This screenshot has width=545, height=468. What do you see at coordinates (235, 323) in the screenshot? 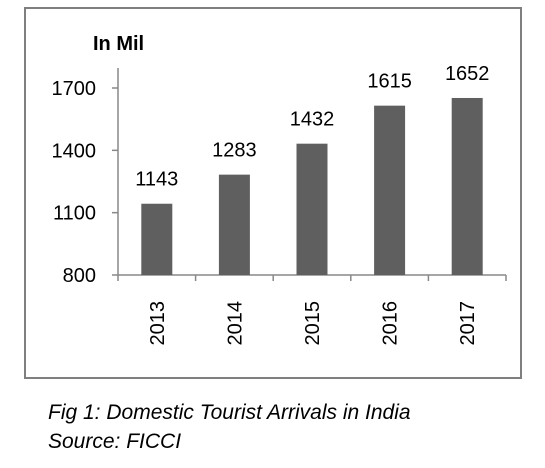
I see `x-tick-label-2014: 2014` at bounding box center [235, 323].